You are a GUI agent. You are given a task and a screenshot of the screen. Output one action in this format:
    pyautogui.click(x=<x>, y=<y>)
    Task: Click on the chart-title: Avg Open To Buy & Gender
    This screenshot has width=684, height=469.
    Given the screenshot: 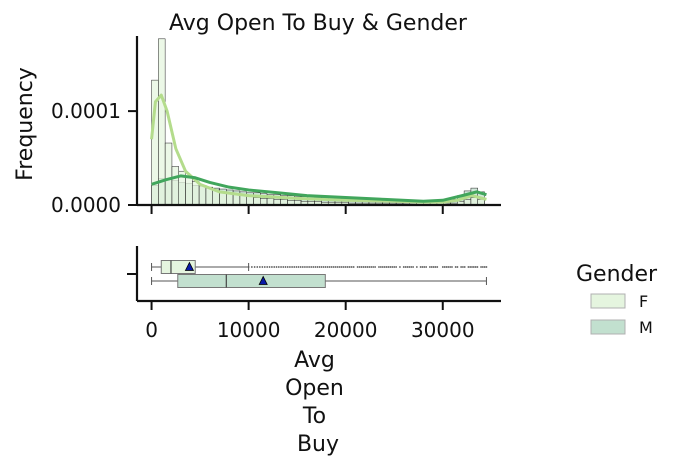 What is the action you would take?
    pyautogui.click(x=318, y=23)
    